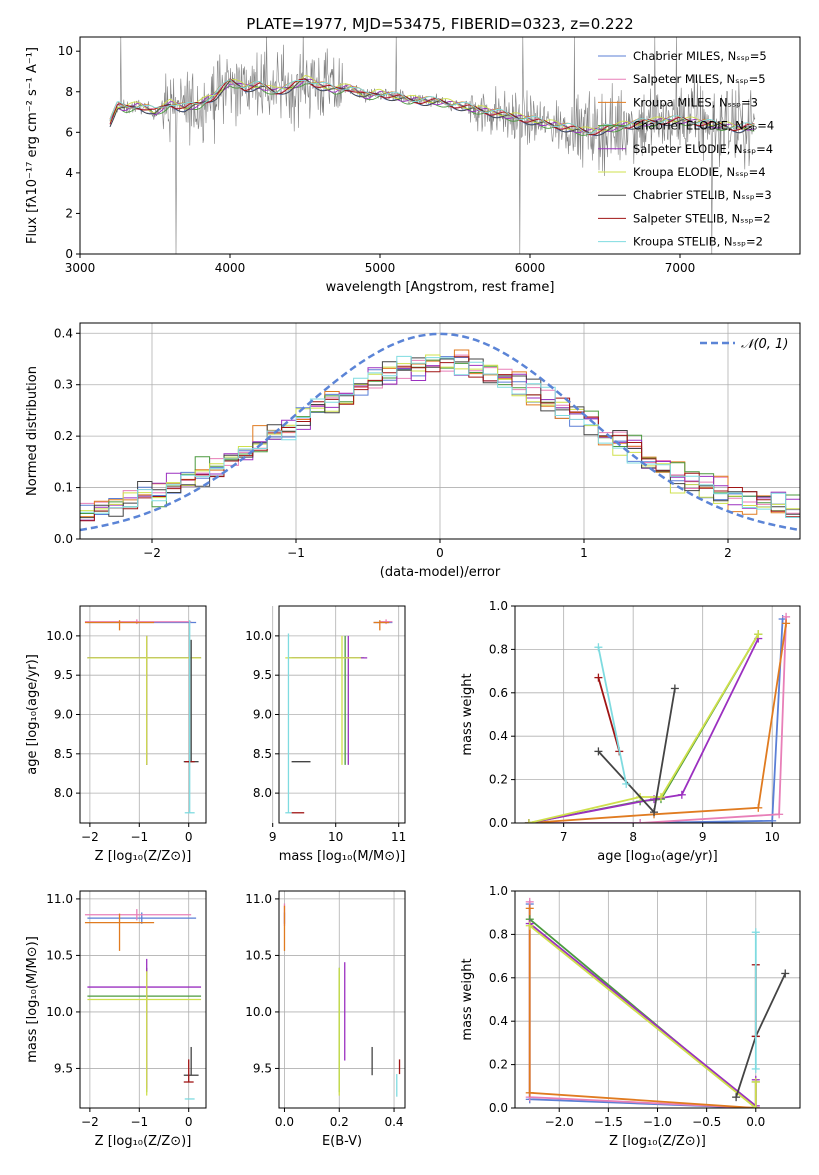  I want to click on x-tick-label: −0.5, so click(706, 1122).